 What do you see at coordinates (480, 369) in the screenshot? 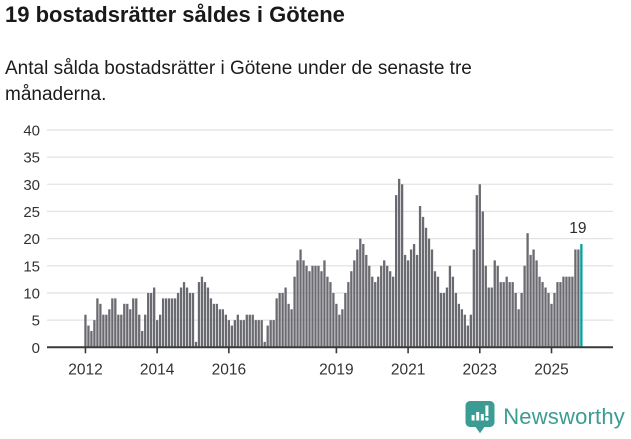
I see `x-tick-label-2023: 2023` at bounding box center [480, 369].